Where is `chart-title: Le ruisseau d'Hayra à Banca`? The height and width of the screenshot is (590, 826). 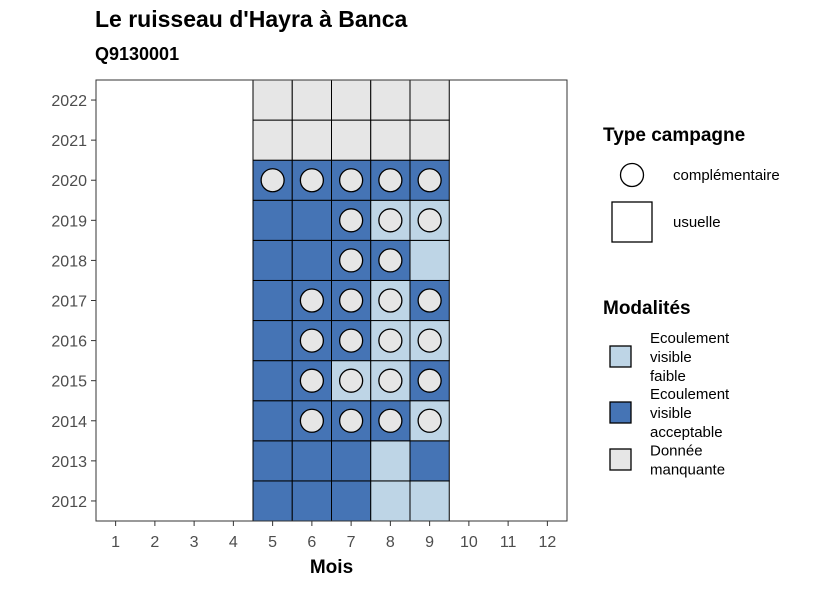 chart-title: Le ruisseau d'Hayra à Banca is located at coordinates (251, 19).